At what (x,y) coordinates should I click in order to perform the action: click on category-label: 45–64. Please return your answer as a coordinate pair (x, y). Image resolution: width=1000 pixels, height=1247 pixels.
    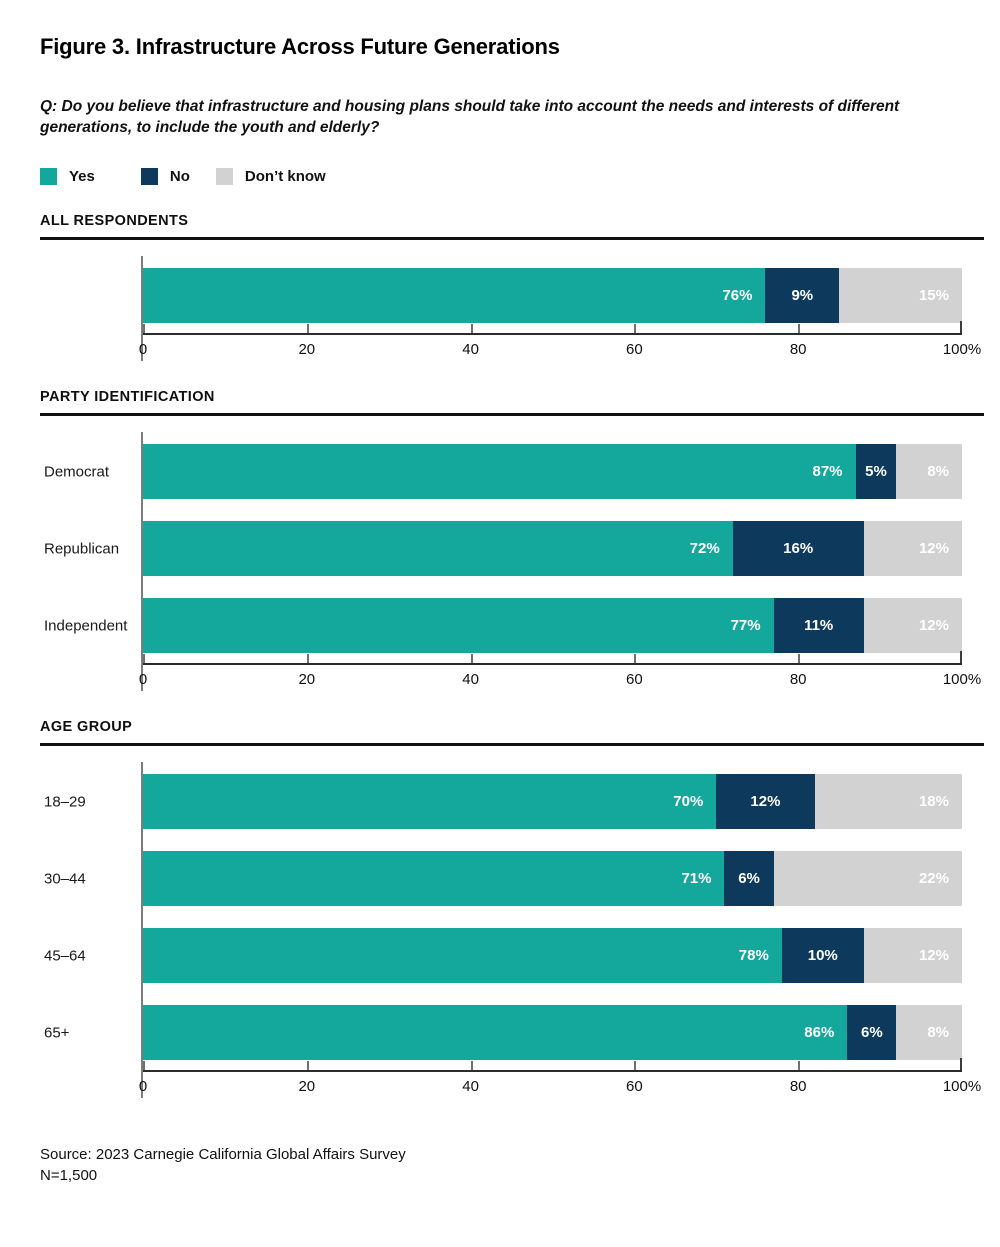
    Looking at the image, I should click on (65, 955).